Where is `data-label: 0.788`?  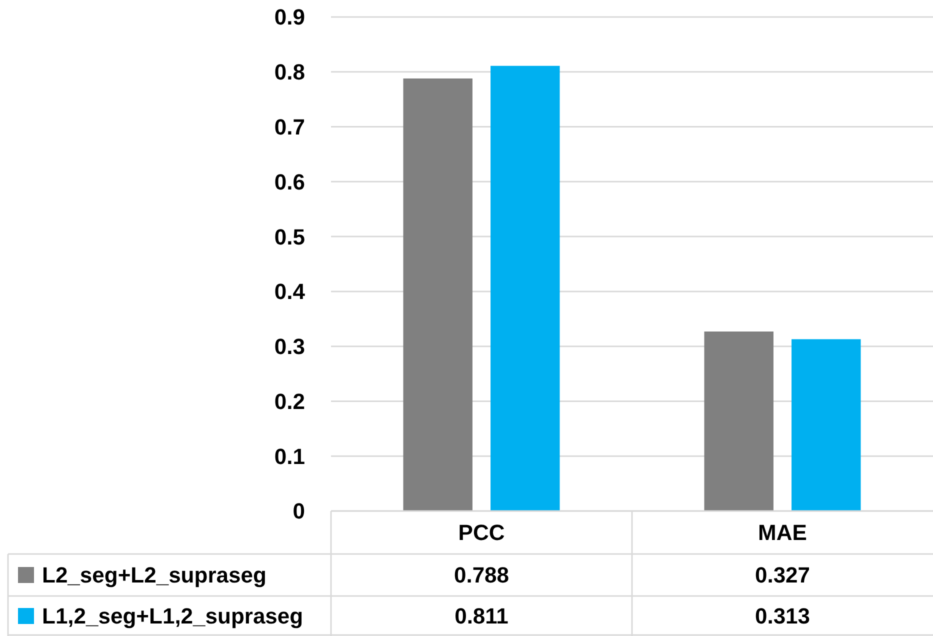 data-label: 0.788 is located at coordinates (482, 575).